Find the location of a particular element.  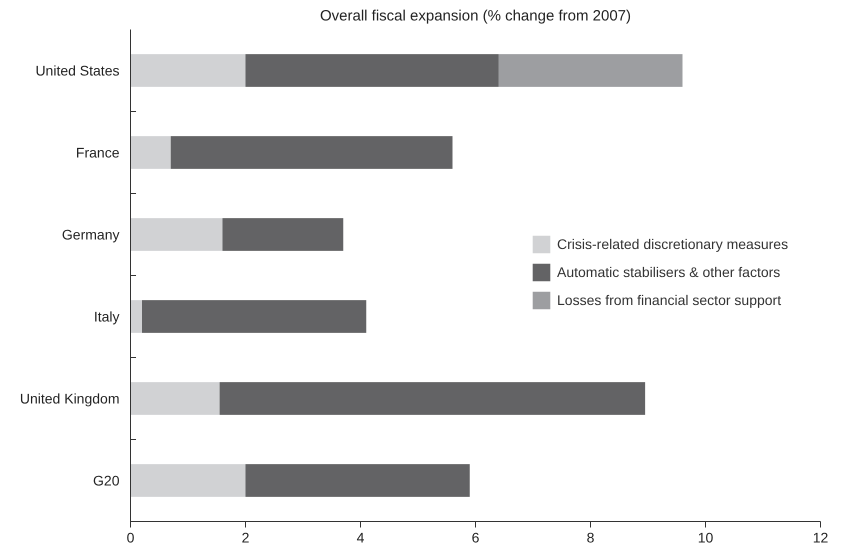

x-tick-label: 12 is located at coordinates (820, 538).